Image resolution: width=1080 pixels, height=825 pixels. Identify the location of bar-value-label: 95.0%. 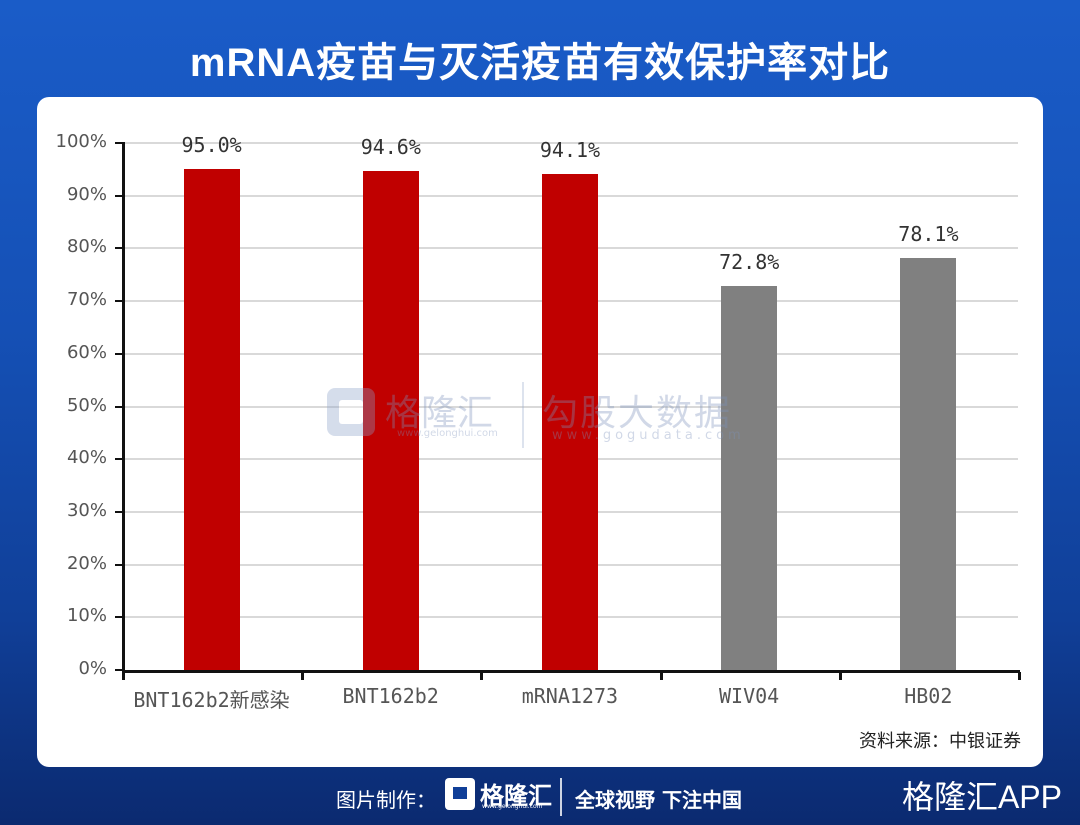
(211, 145).